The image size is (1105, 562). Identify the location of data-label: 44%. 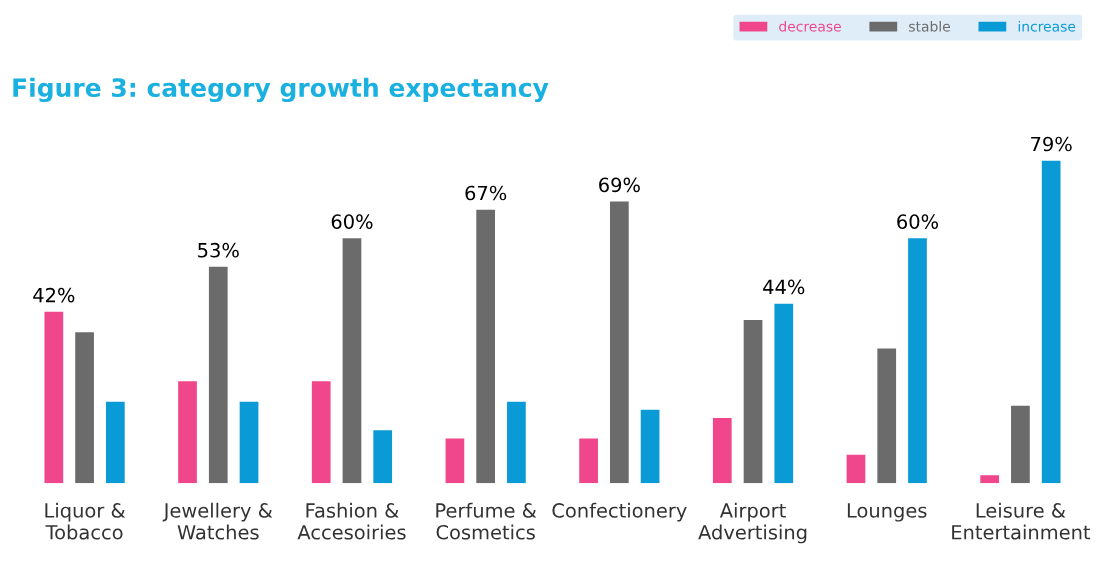
(784, 287).